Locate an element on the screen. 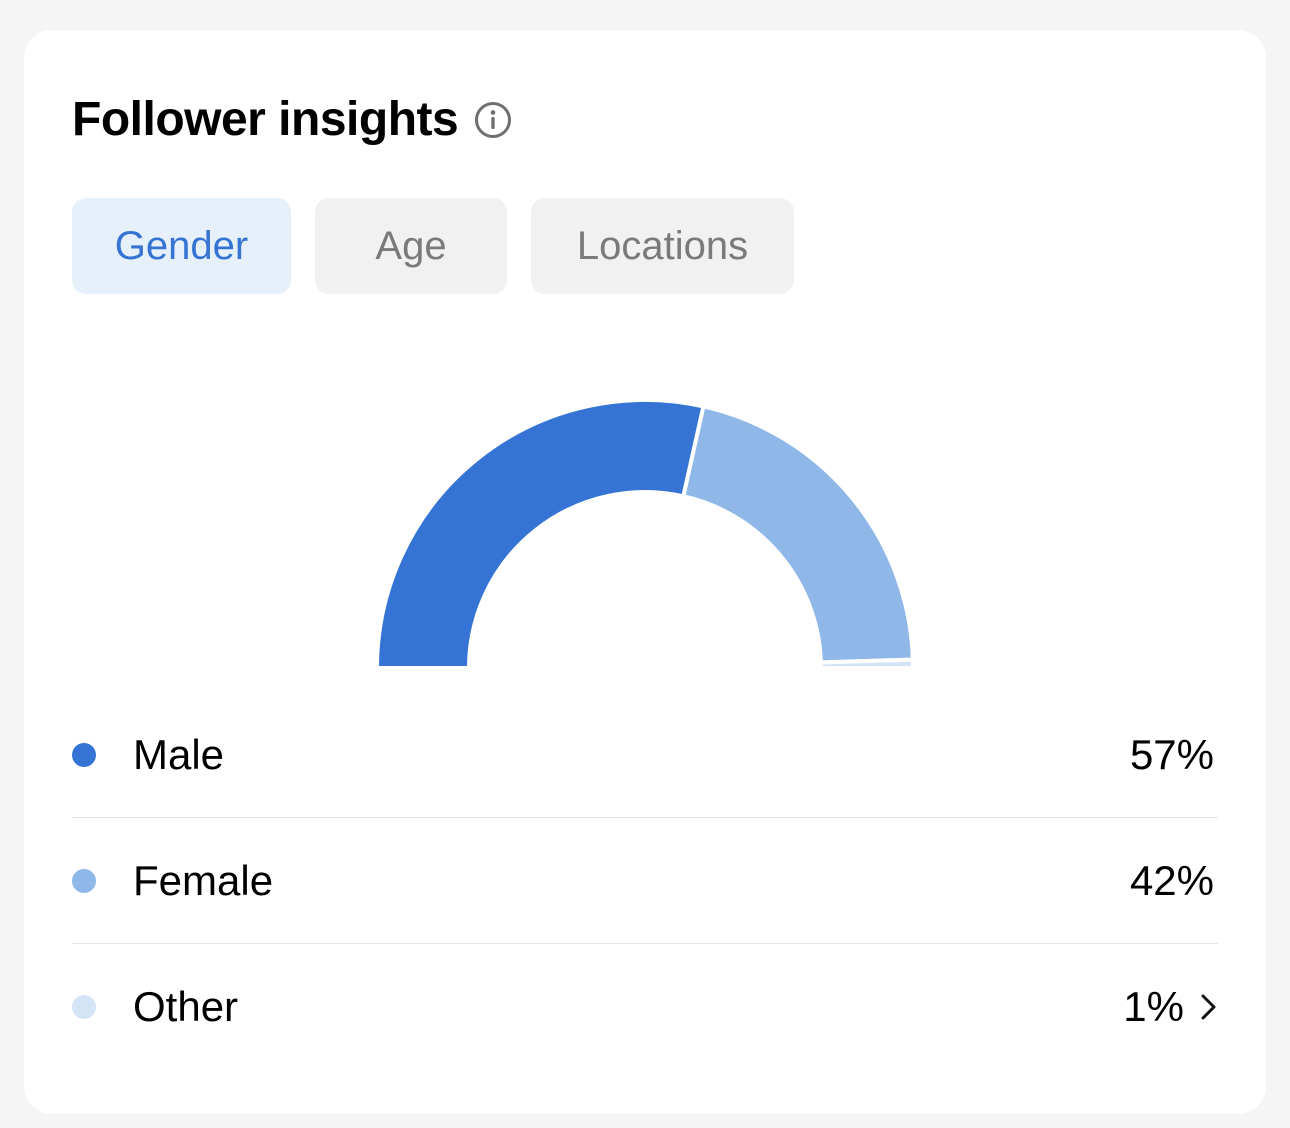 The height and width of the screenshot is (1128, 1290). chevron-right-icon is located at coordinates (1209, 1007).